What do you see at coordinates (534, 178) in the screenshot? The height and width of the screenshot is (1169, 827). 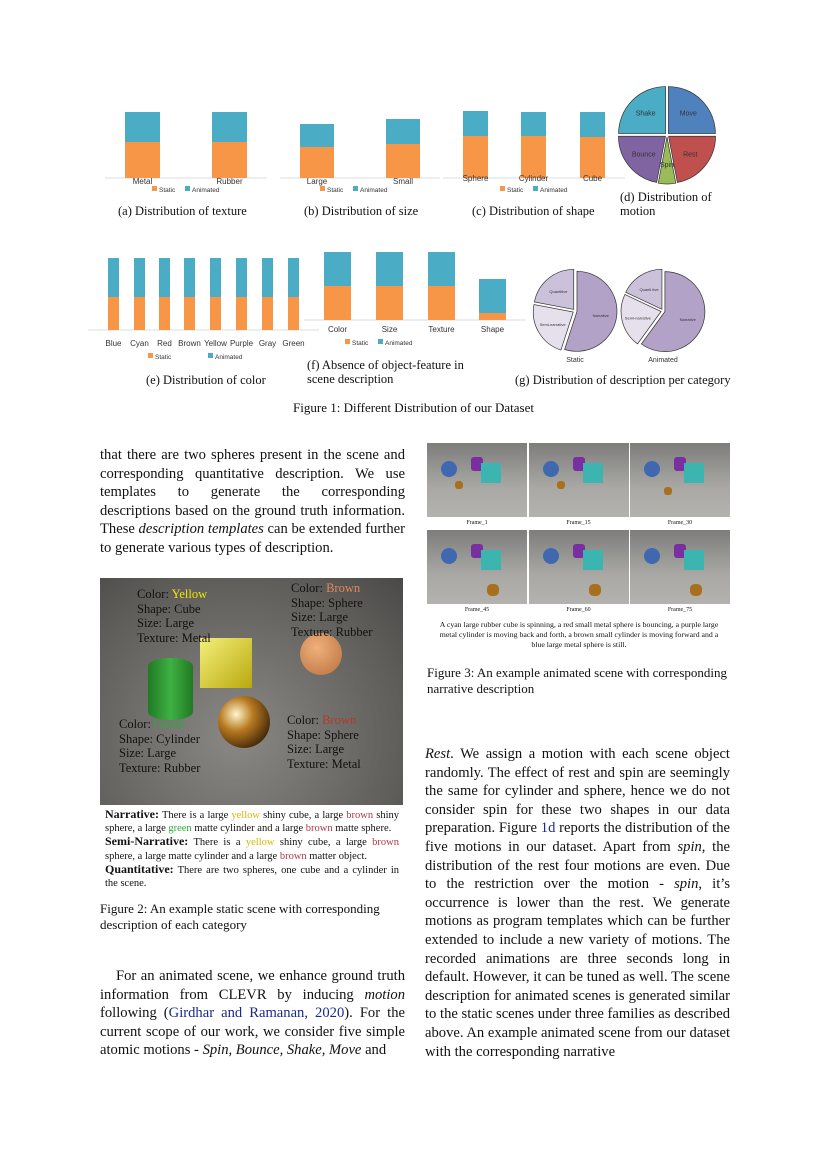 I see `tick-label: Cylinder` at bounding box center [534, 178].